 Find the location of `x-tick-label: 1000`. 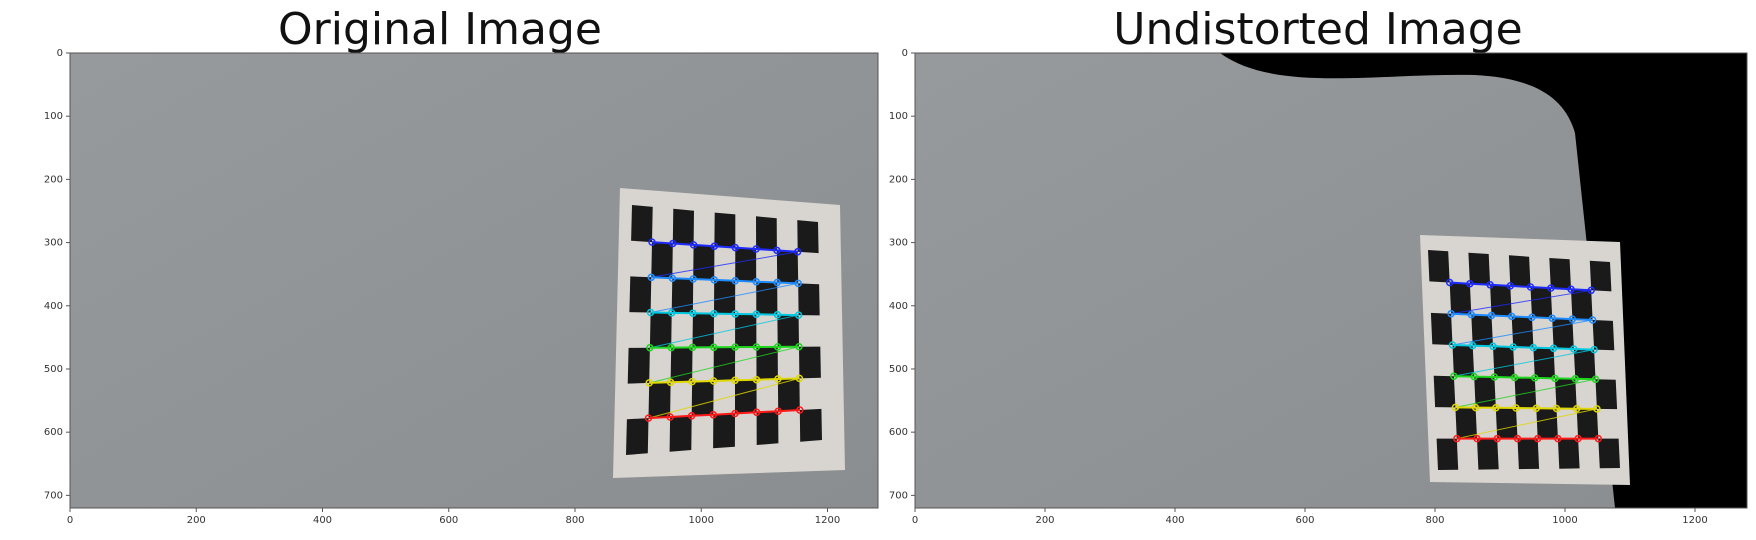

x-tick-label: 1000 is located at coordinates (1564, 520).